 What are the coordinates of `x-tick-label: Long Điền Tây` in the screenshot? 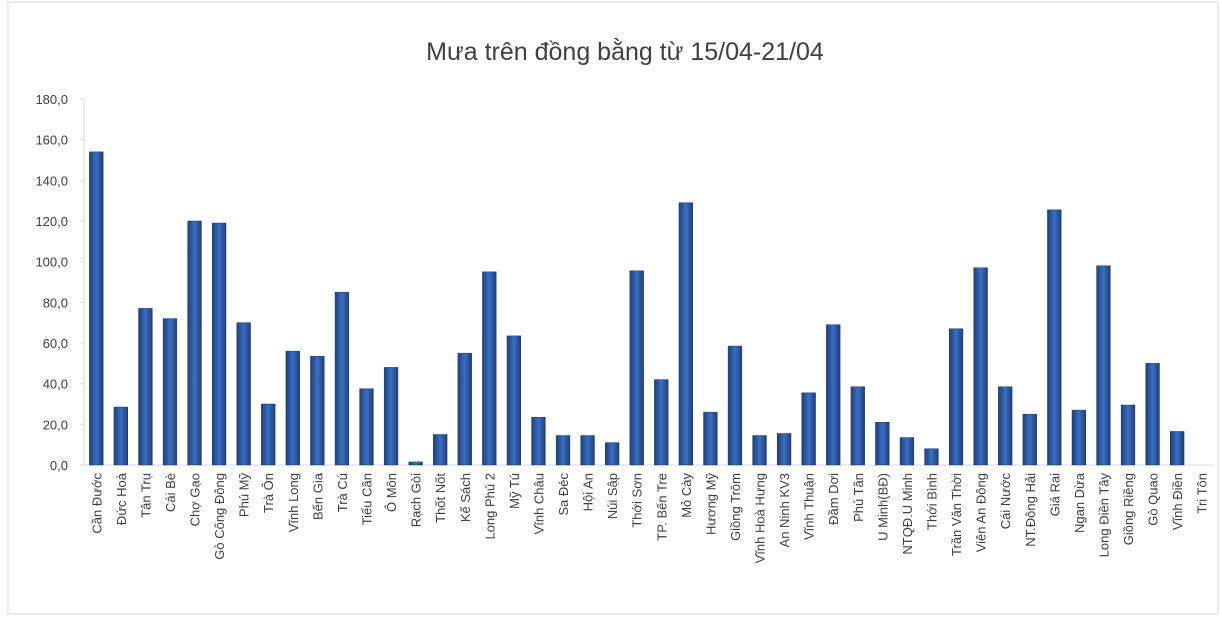 It's located at (1103, 515).